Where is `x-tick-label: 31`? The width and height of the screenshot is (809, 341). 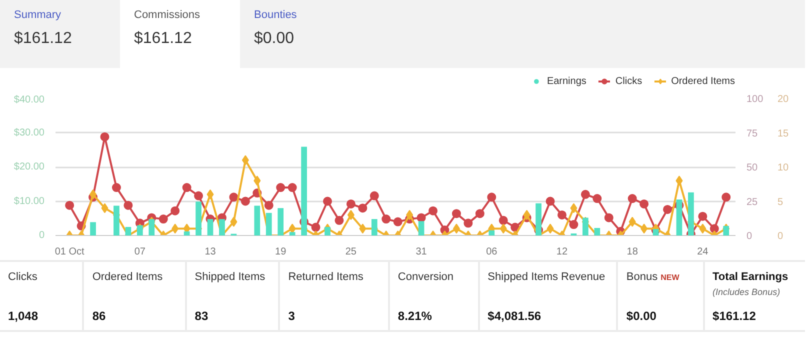 x-tick-label: 31 is located at coordinates (422, 252).